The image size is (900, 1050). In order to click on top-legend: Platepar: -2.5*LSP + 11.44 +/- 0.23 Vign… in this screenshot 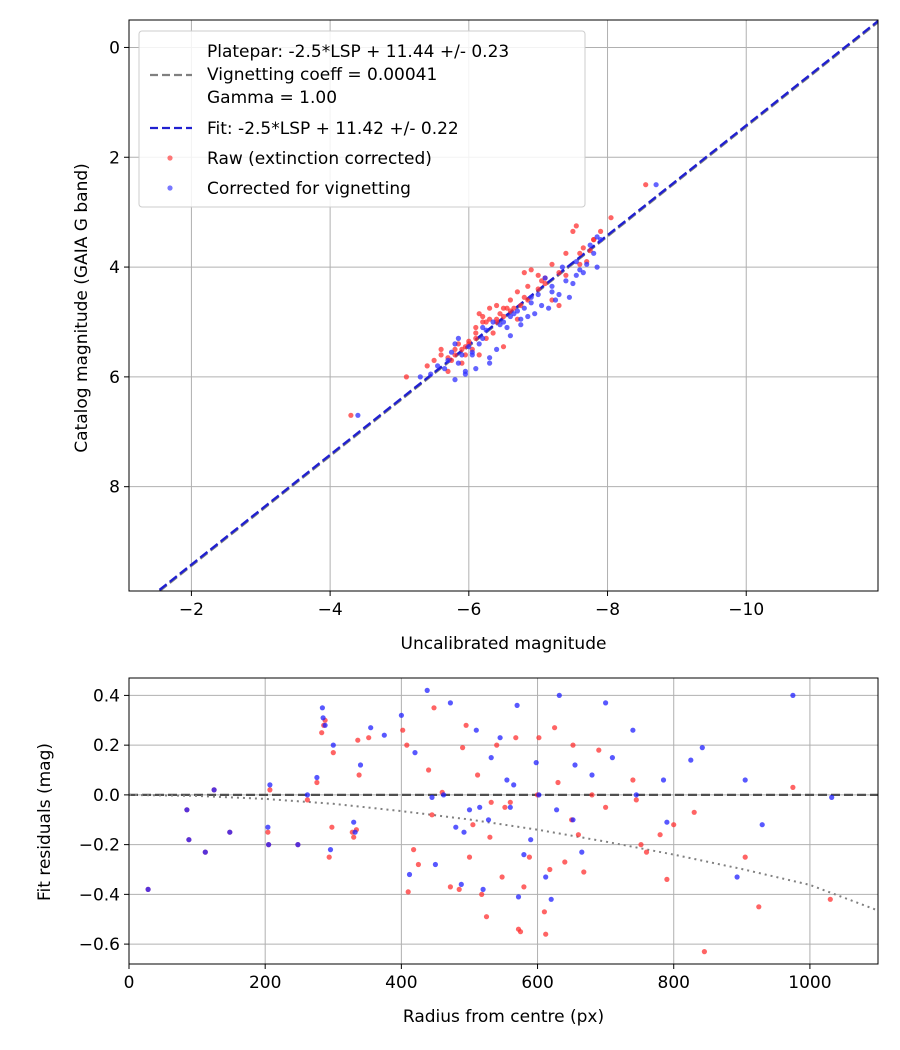, I will do `click(362, 119)`.